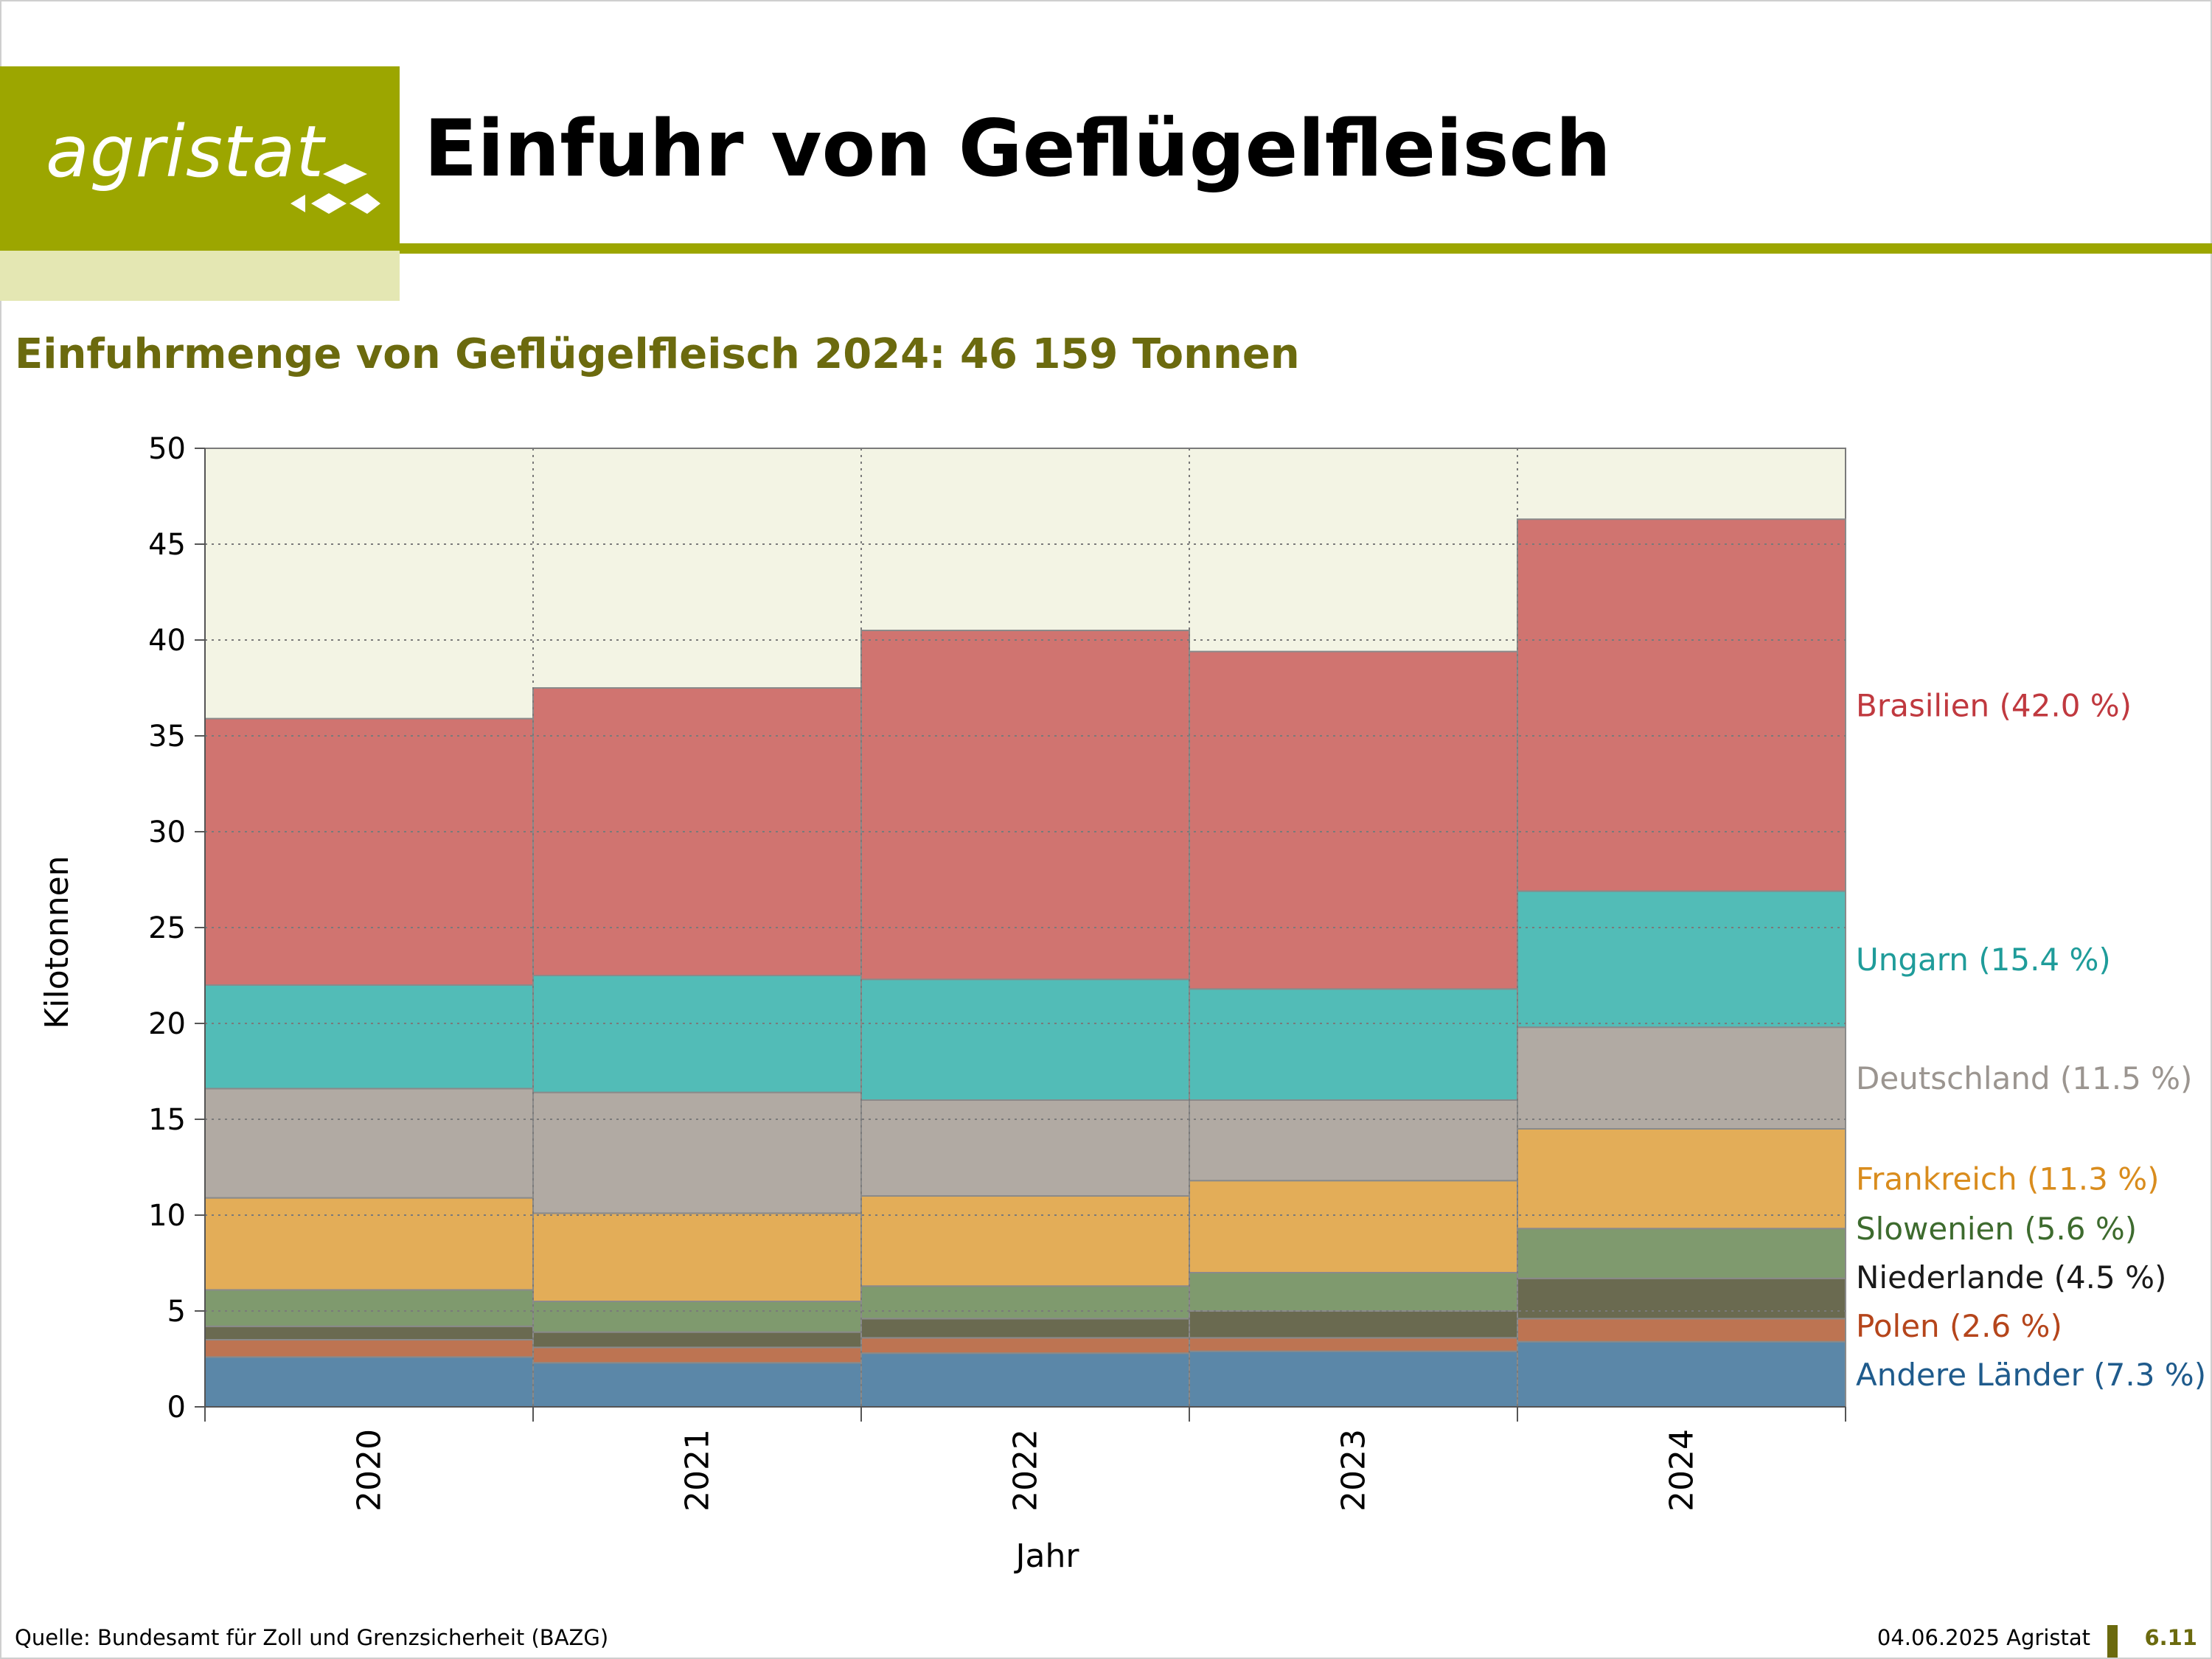  Describe the element at coordinates (2008, 1179) in the screenshot. I see `series-label-frankreich: Frankreich (11.3 %)` at that location.